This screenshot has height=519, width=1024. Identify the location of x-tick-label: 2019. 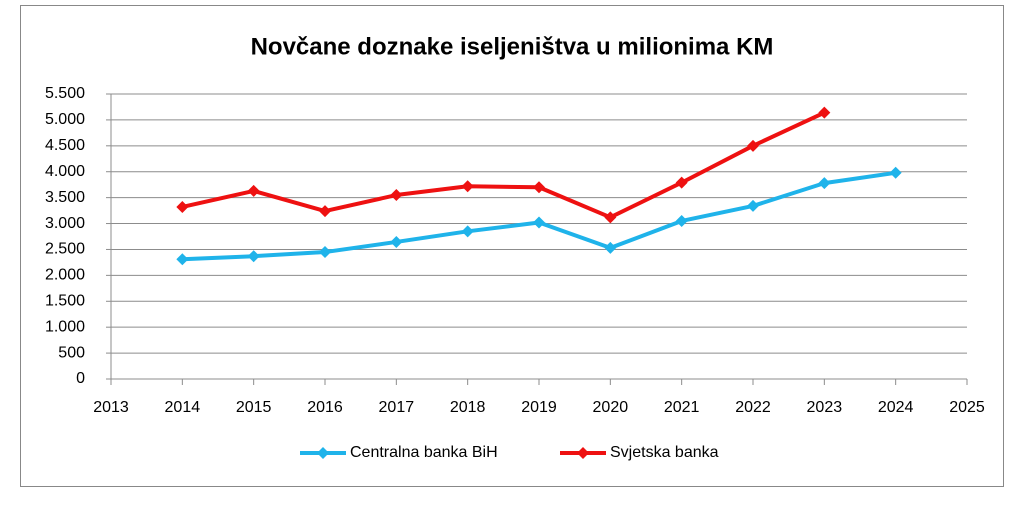
(539, 407).